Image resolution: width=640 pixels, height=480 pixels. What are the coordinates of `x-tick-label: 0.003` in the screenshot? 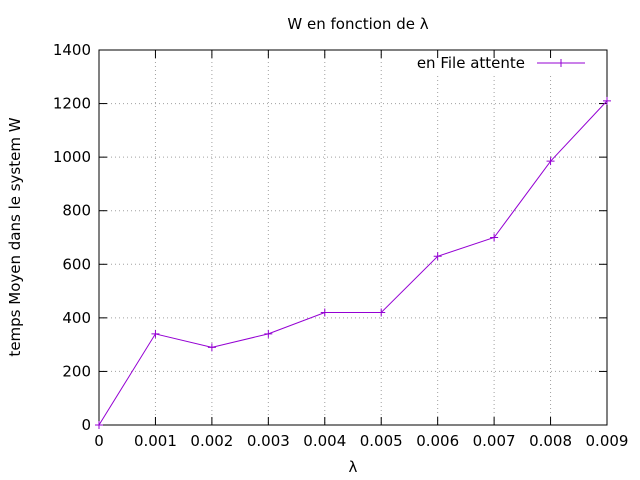 It's located at (268, 441).